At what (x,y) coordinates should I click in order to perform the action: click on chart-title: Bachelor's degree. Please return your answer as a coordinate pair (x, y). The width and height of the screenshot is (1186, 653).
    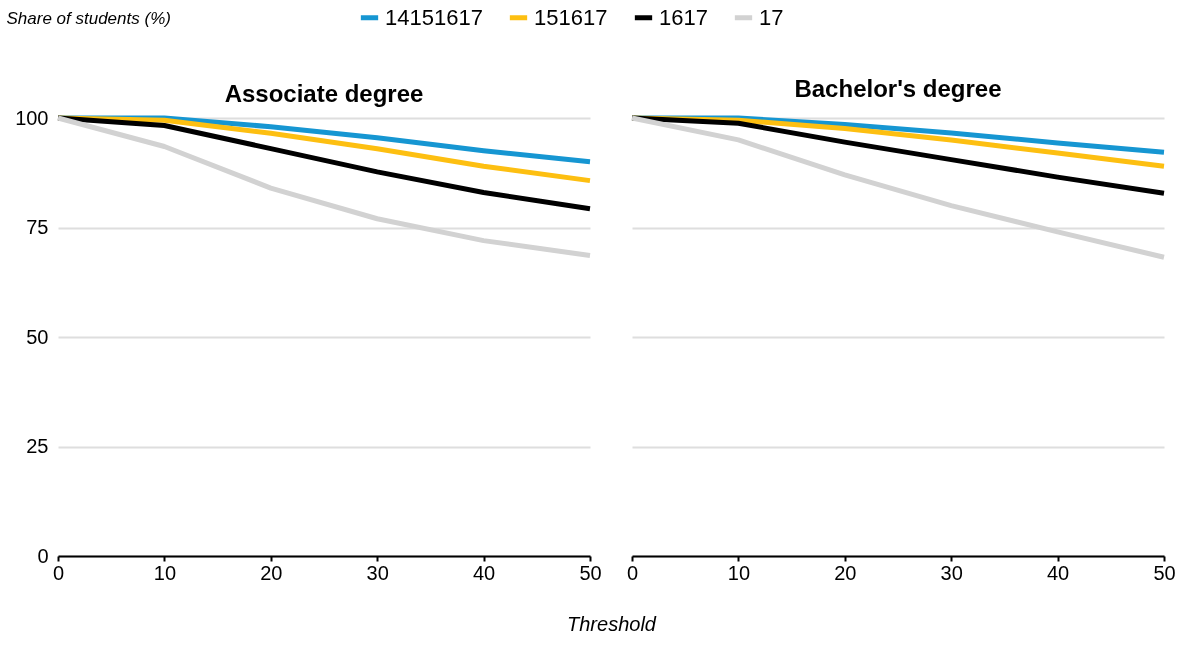
    Looking at the image, I should click on (898, 88).